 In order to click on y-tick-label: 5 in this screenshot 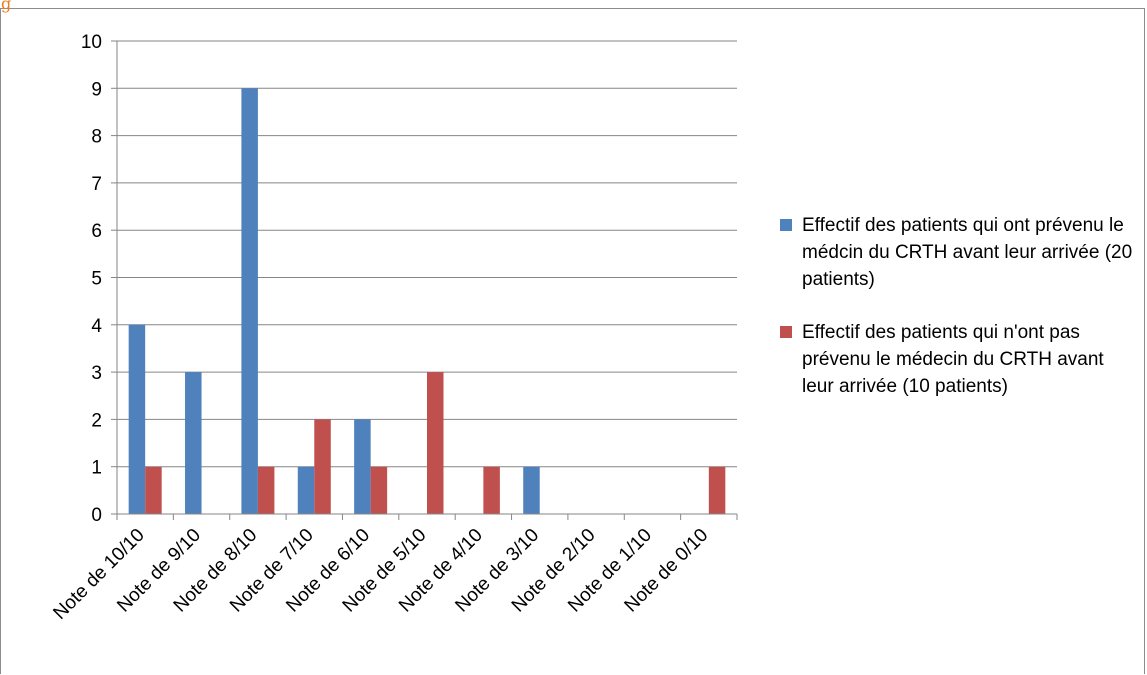, I will do `click(96, 279)`.